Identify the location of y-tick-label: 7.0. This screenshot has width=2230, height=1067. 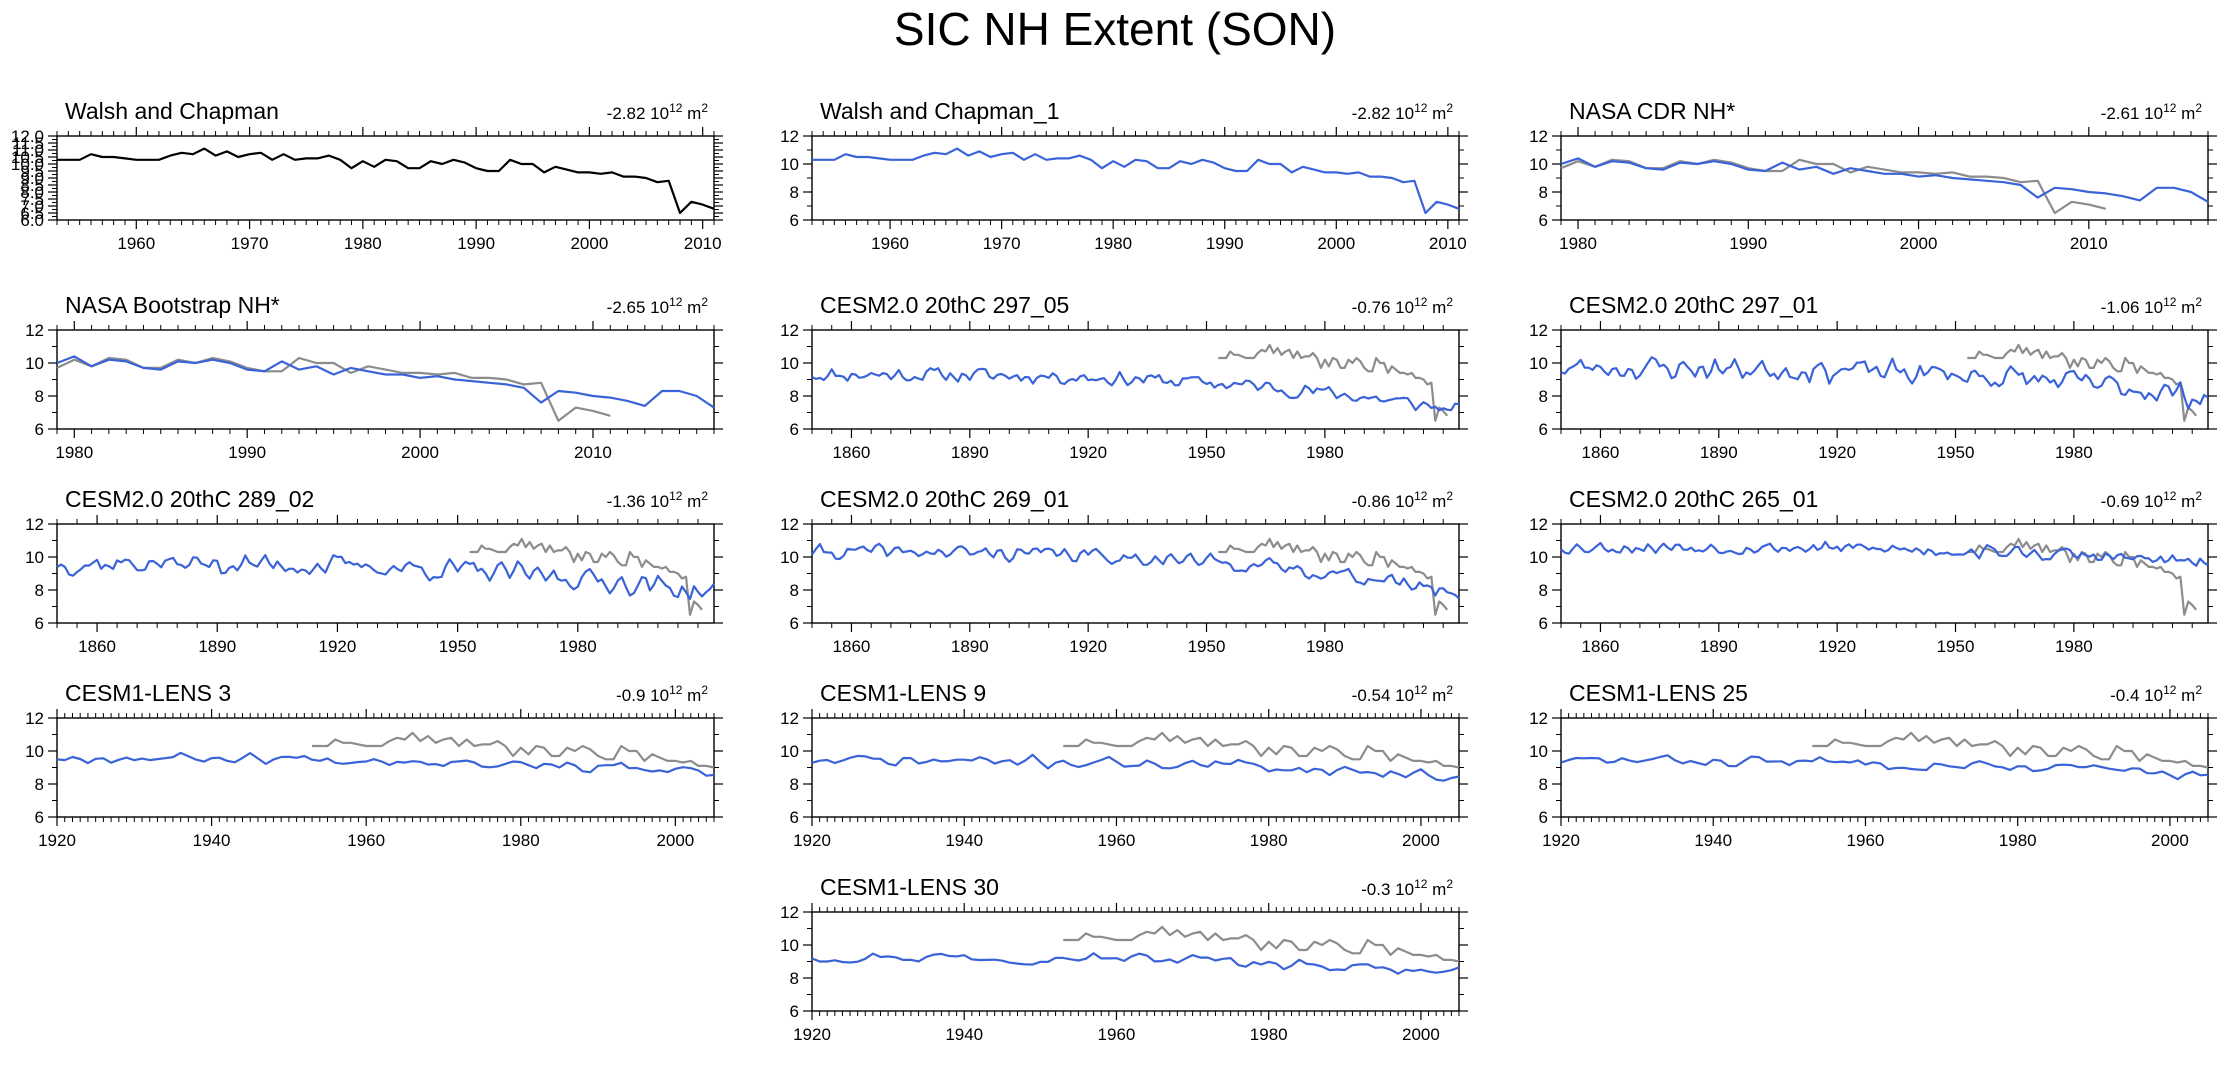
(32, 206).